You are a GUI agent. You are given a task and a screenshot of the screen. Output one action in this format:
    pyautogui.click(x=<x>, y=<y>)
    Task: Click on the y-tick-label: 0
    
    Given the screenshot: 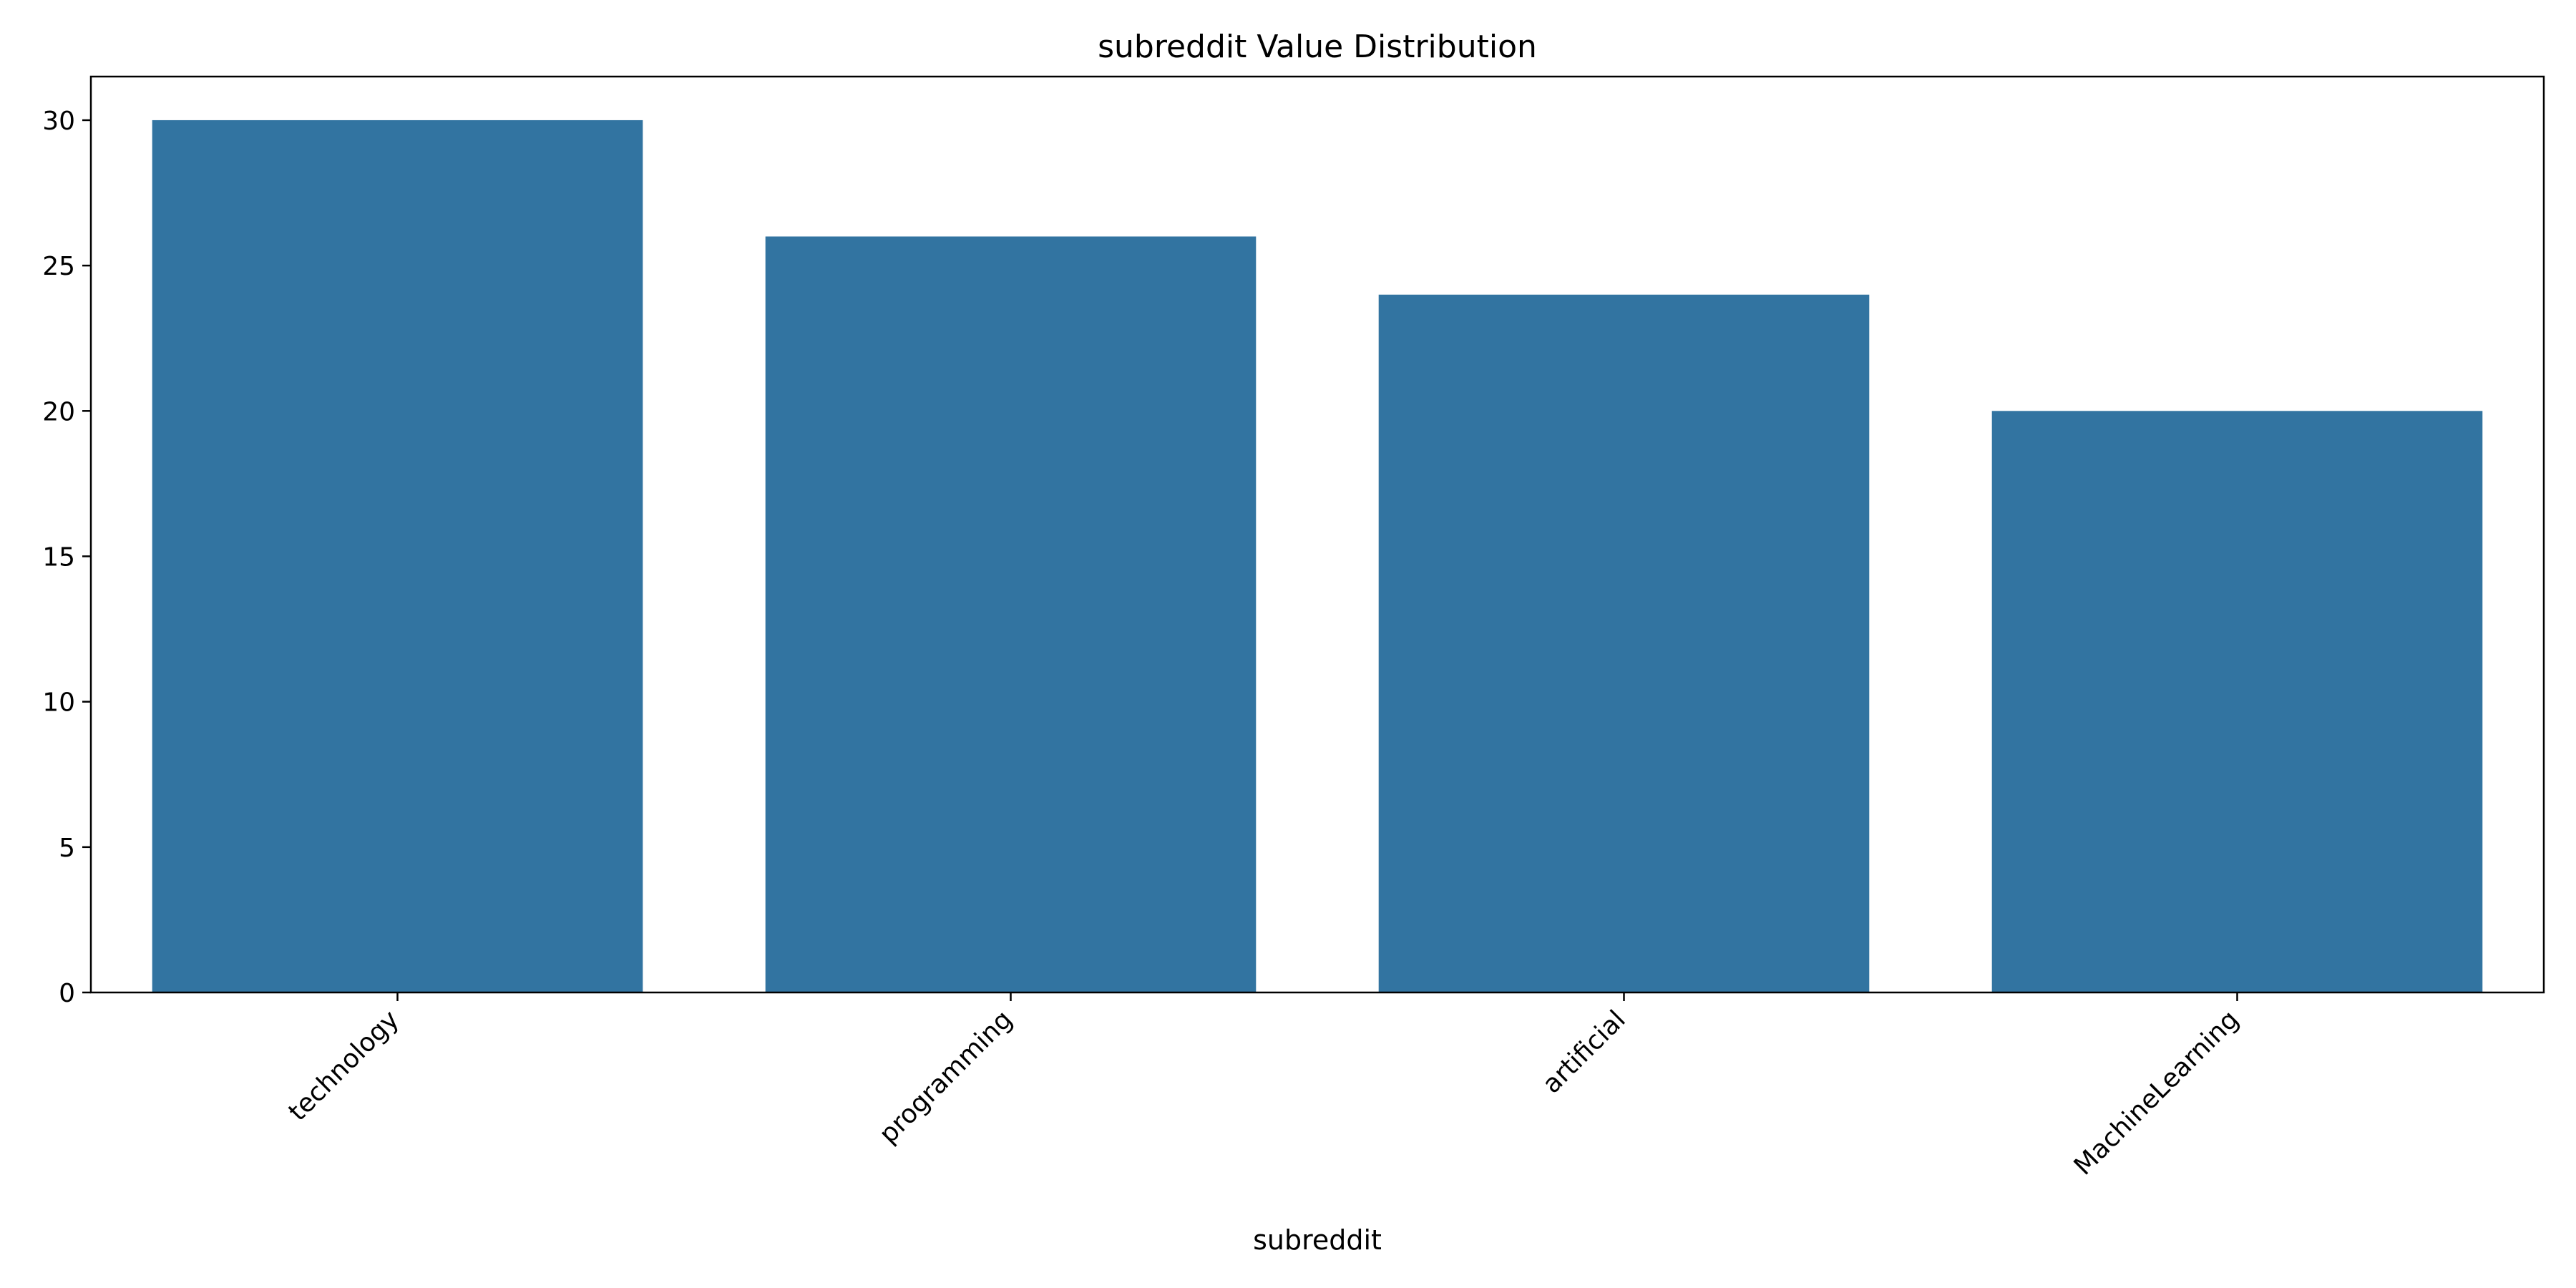 What is the action you would take?
    pyautogui.click(x=67, y=993)
    